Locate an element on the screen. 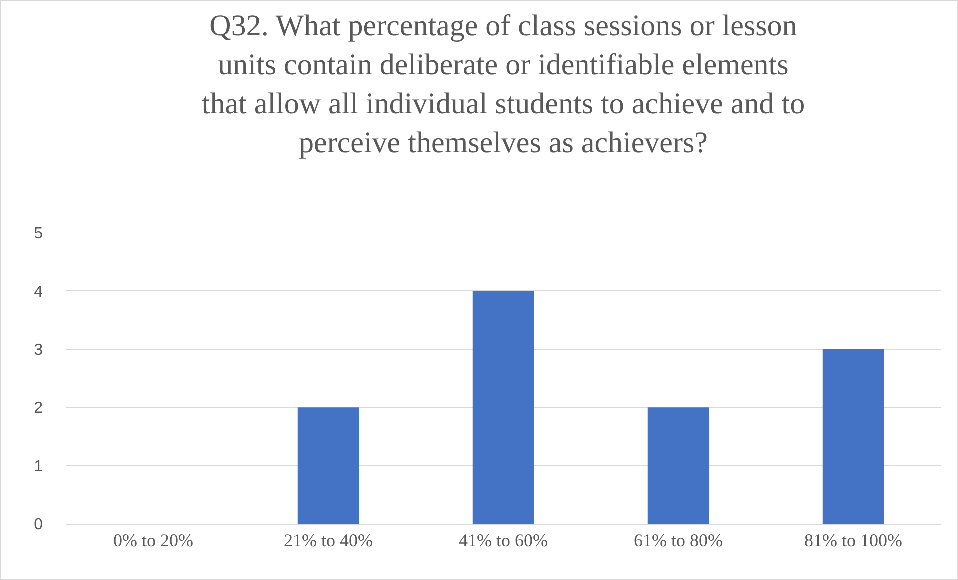 The height and width of the screenshot is (580, 958). x-tick-label: 81% to 100% is located at coordinates (853, 540).